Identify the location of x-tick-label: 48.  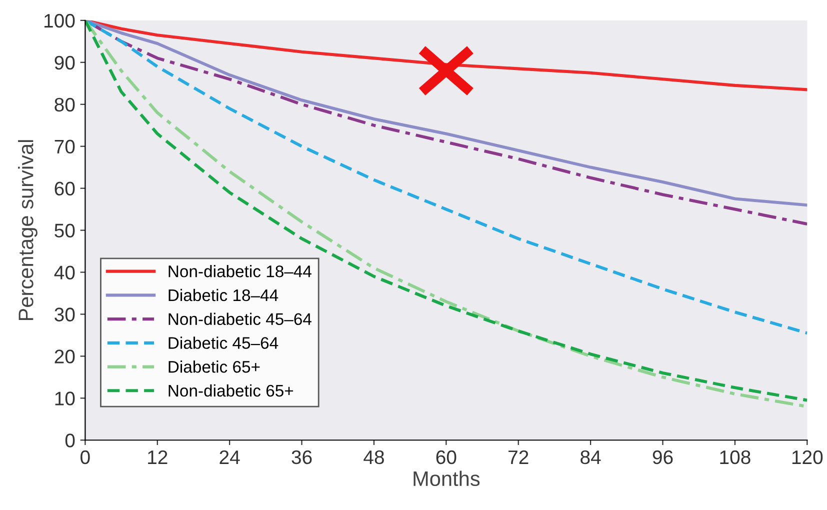
(374, 457).